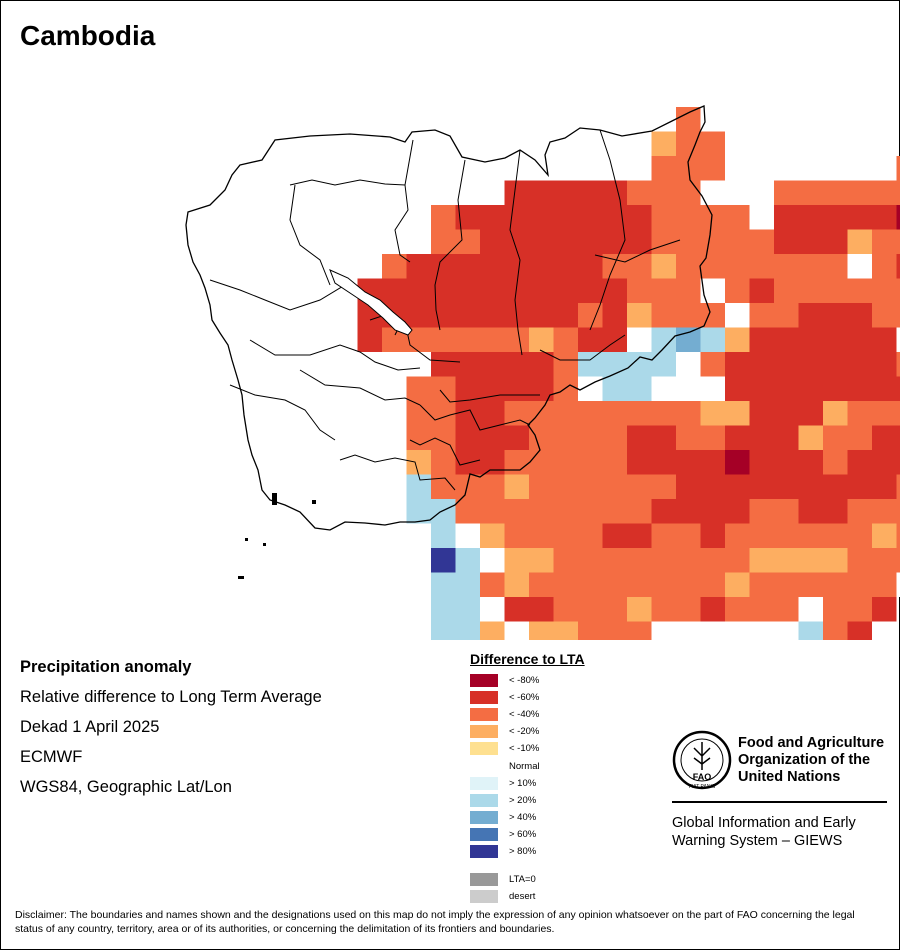  Describe the element at coordinates (126, 787) in the screenshot. I see `info-projection: WGS84, Geographic Lat/Lon` at that location.